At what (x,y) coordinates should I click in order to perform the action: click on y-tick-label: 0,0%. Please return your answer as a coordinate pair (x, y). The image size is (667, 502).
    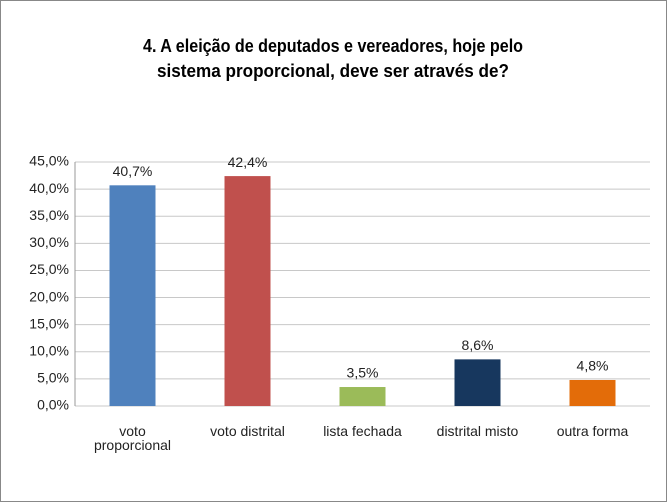
    Looking at the image, I should click on (53, 405).